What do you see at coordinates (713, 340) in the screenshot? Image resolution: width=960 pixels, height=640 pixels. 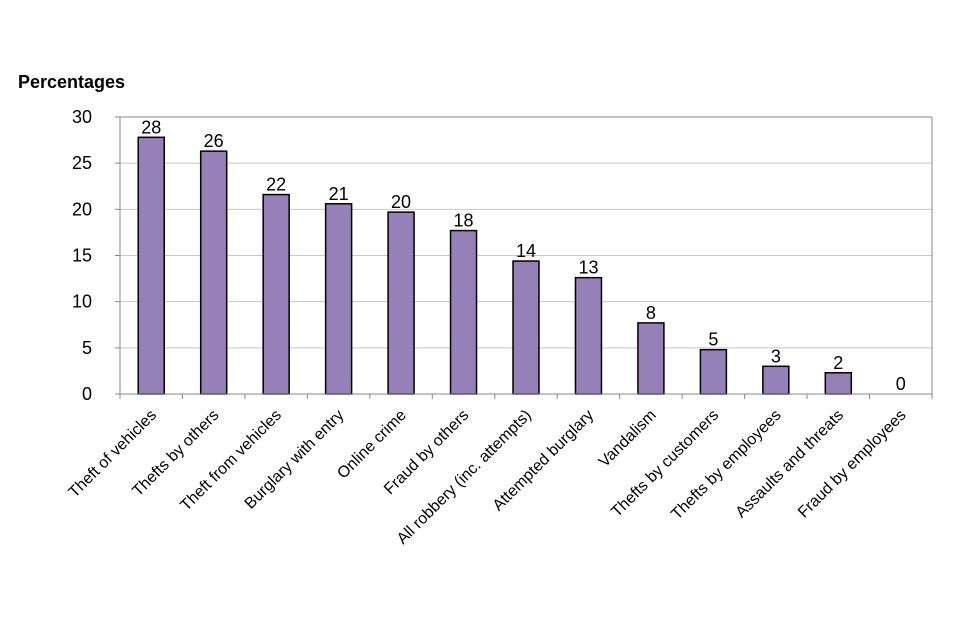 I see `data-label: 5` at bounding box center [713, 340].